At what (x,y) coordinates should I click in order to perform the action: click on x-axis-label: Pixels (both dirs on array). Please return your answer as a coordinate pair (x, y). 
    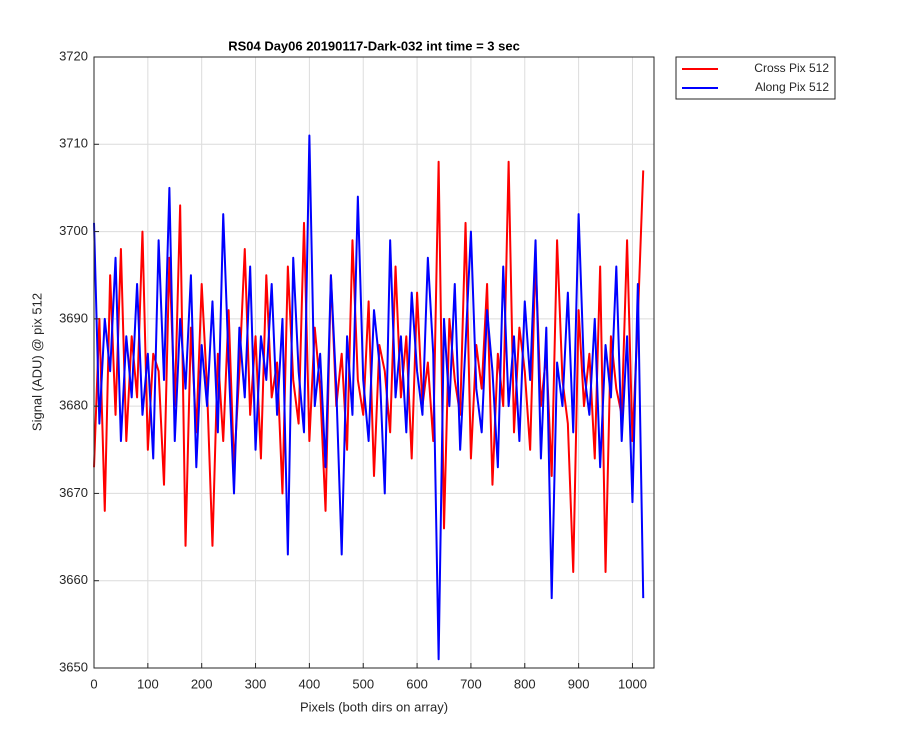
    Looking at the image, I should click on (374, 706).